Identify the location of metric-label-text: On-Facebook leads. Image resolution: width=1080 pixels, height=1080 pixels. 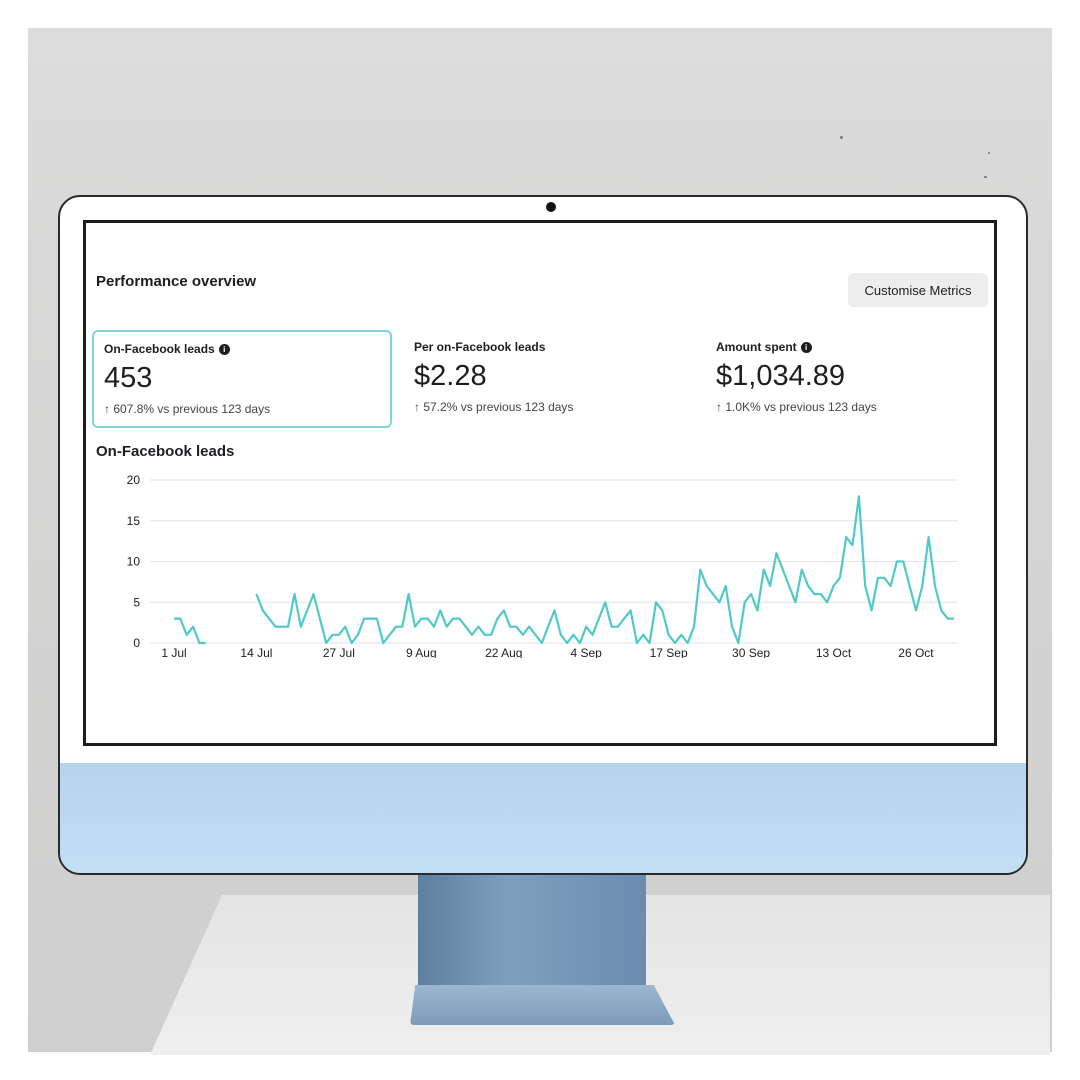
(159, 349).